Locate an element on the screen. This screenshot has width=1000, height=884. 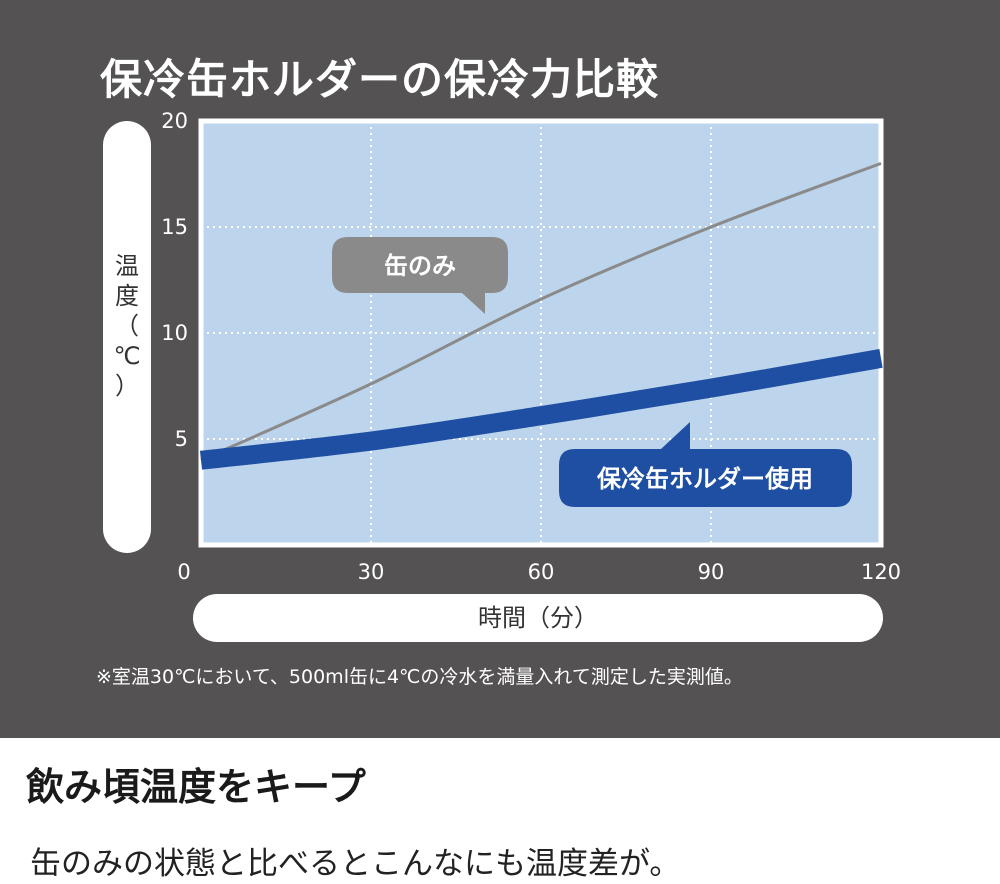
y-axis-label-pill: 温 度 （ ℃ ） is located at coordinates (127, 337).